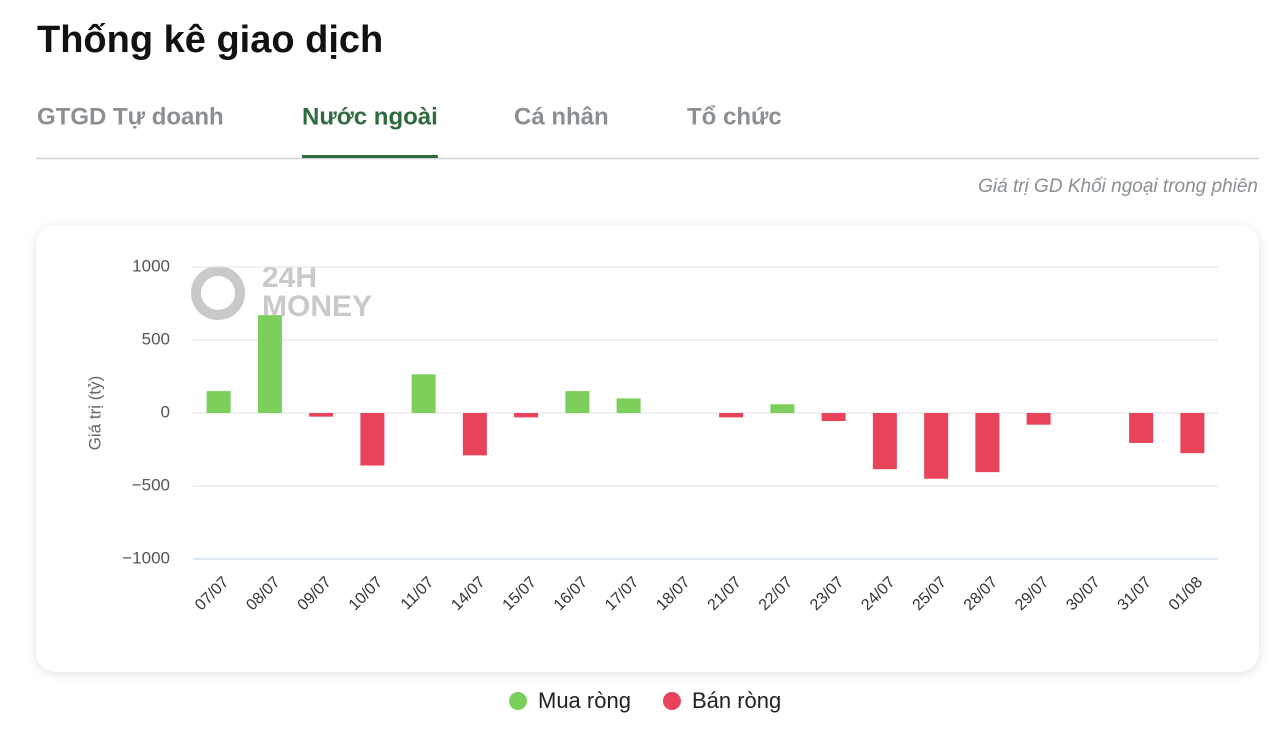  Describe the element at coordinates (165, 411) in the screenshot. I see `y-tick-label: 0` at that location.